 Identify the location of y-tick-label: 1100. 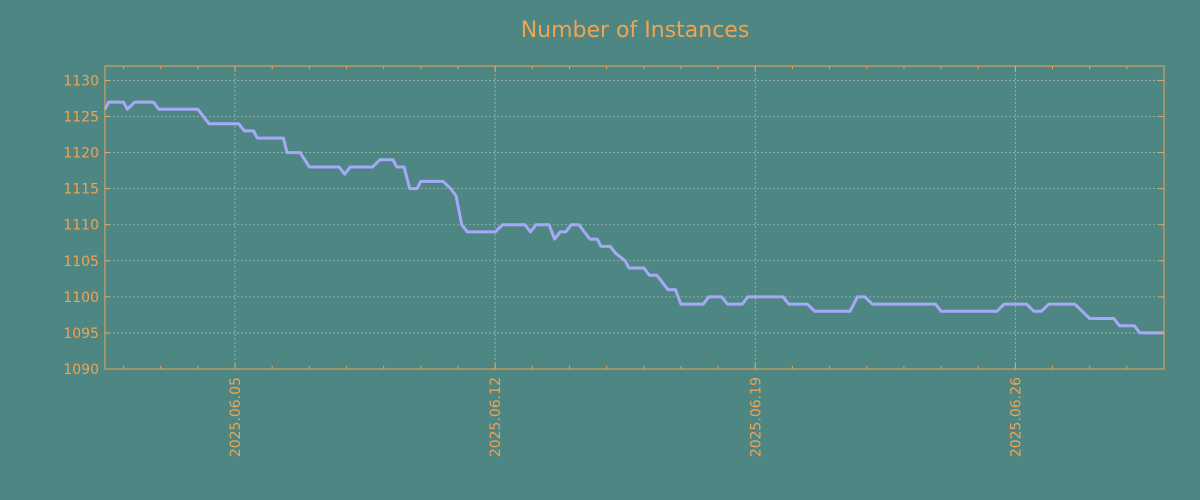
(81, 298).